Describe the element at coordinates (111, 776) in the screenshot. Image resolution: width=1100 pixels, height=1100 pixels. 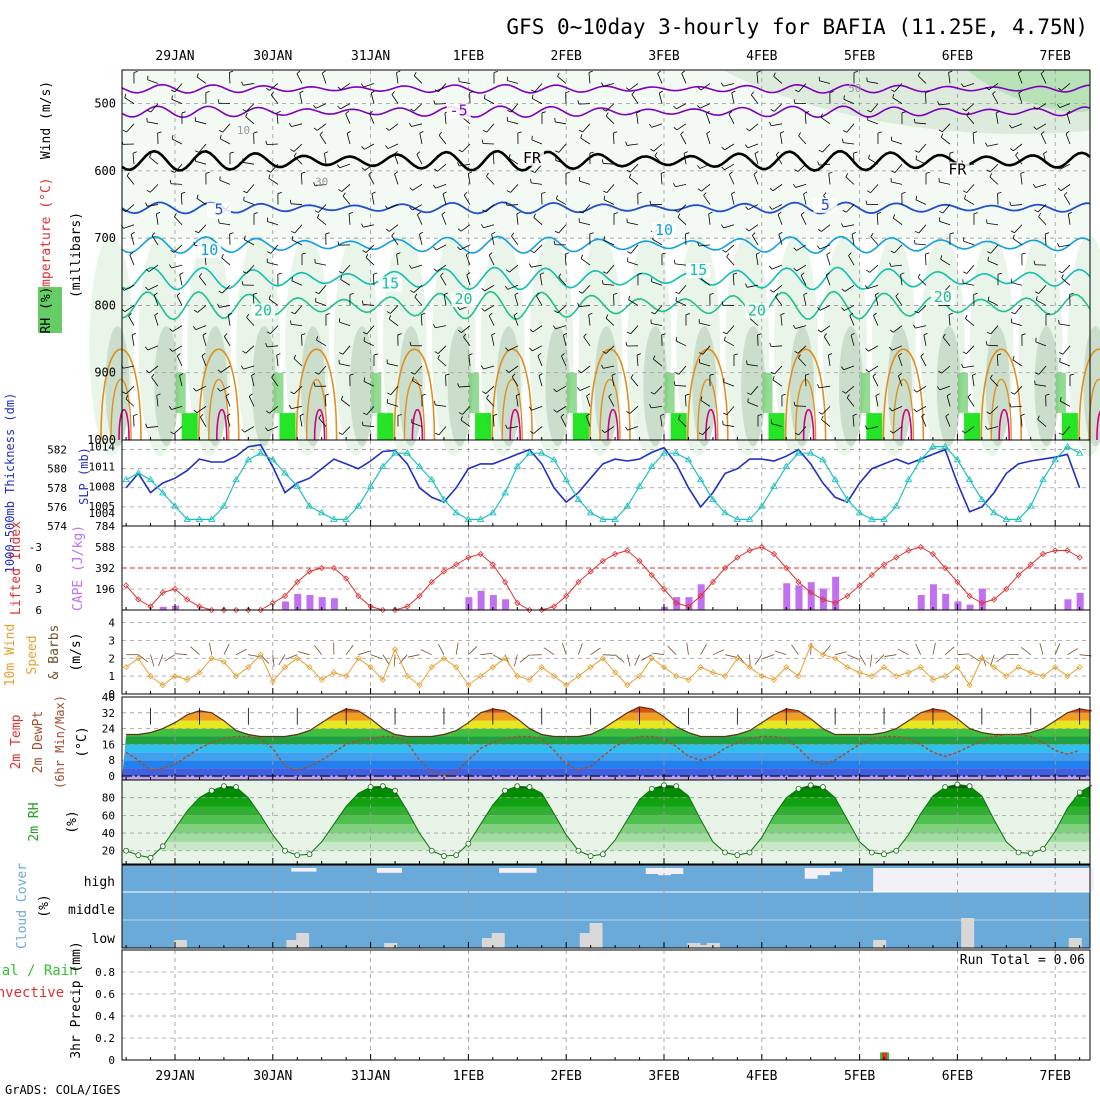
I see `temp-tick-label: 0` at that location.